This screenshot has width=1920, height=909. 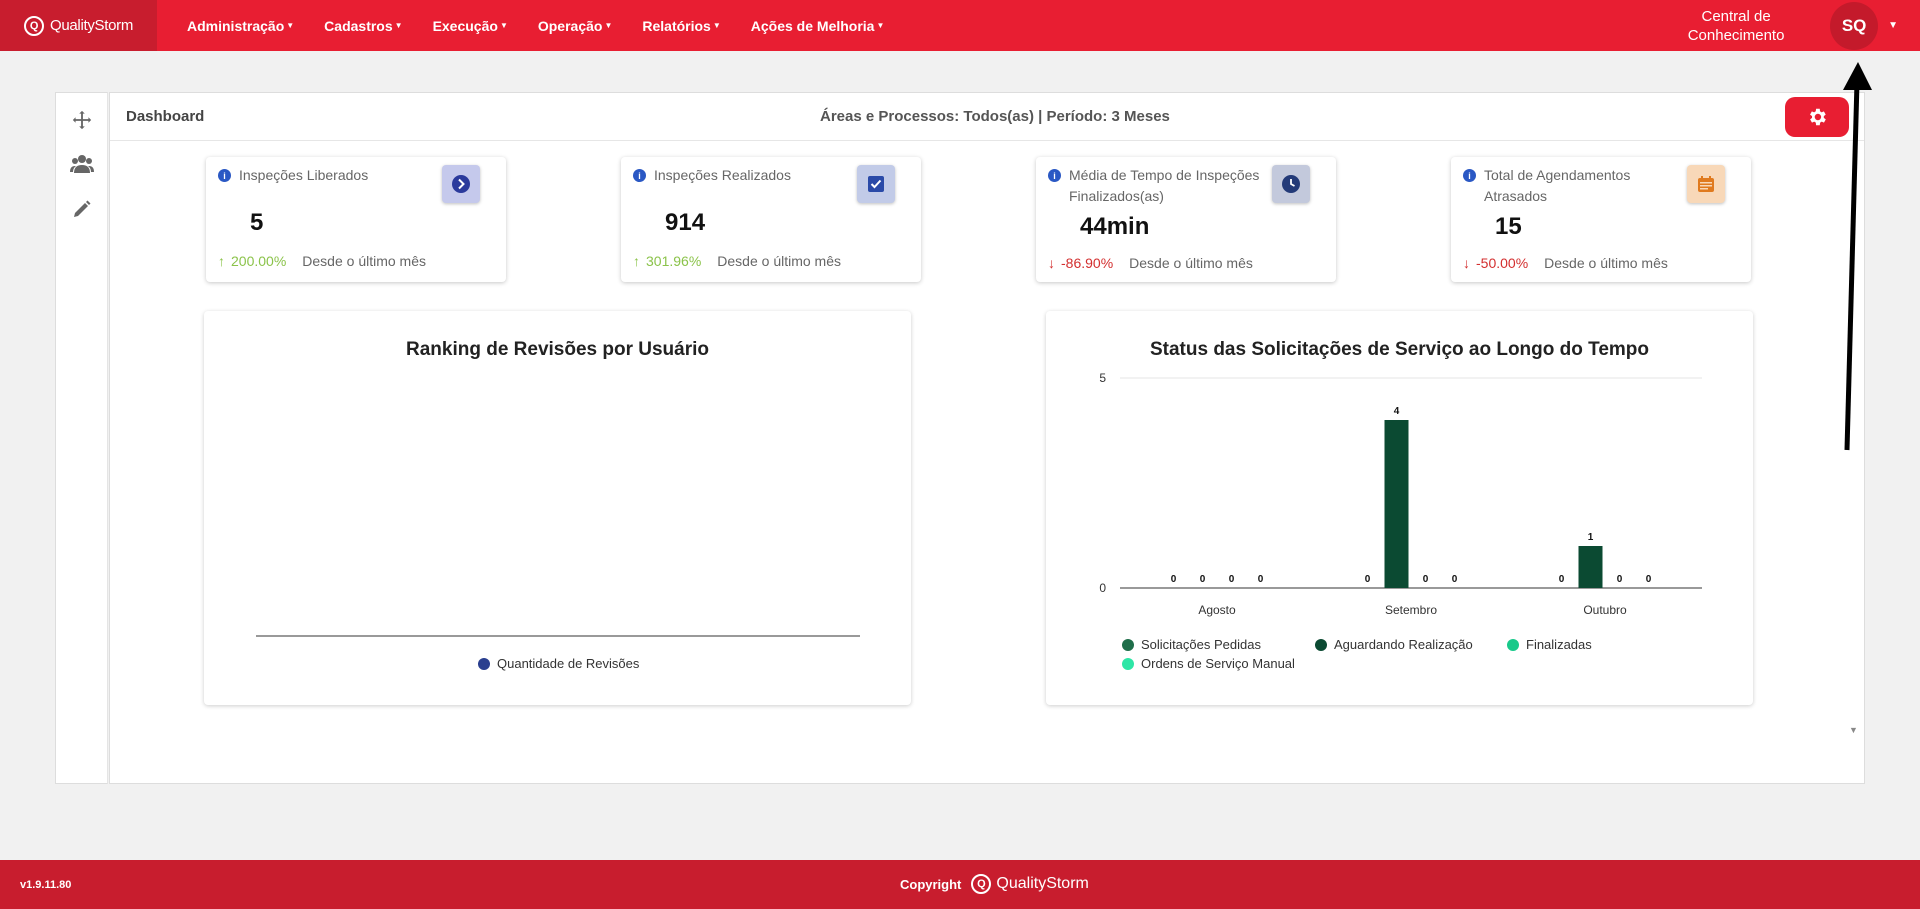 I want to click on legend-label: Quantidade de Revisões, so click(x=568, y=663).